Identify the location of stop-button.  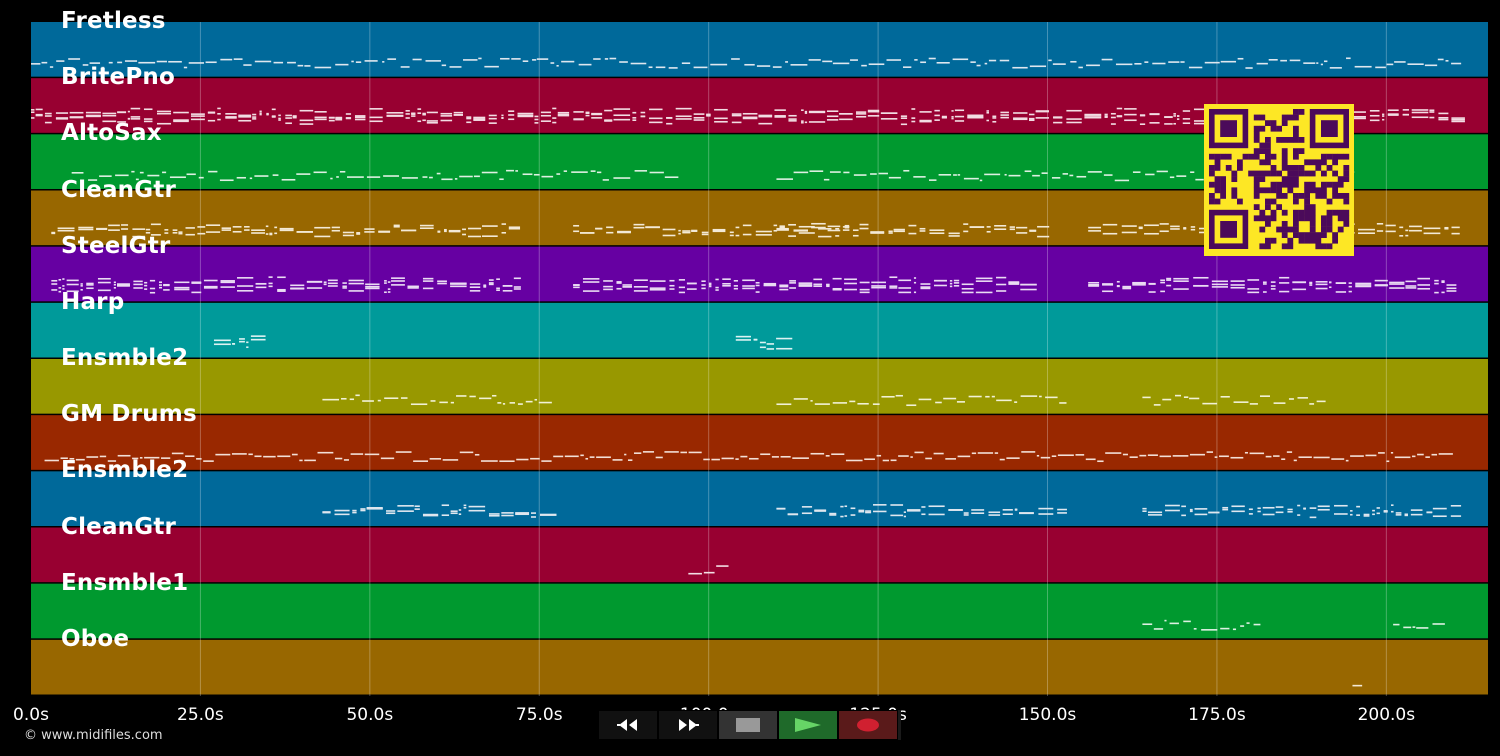
(748, 725).